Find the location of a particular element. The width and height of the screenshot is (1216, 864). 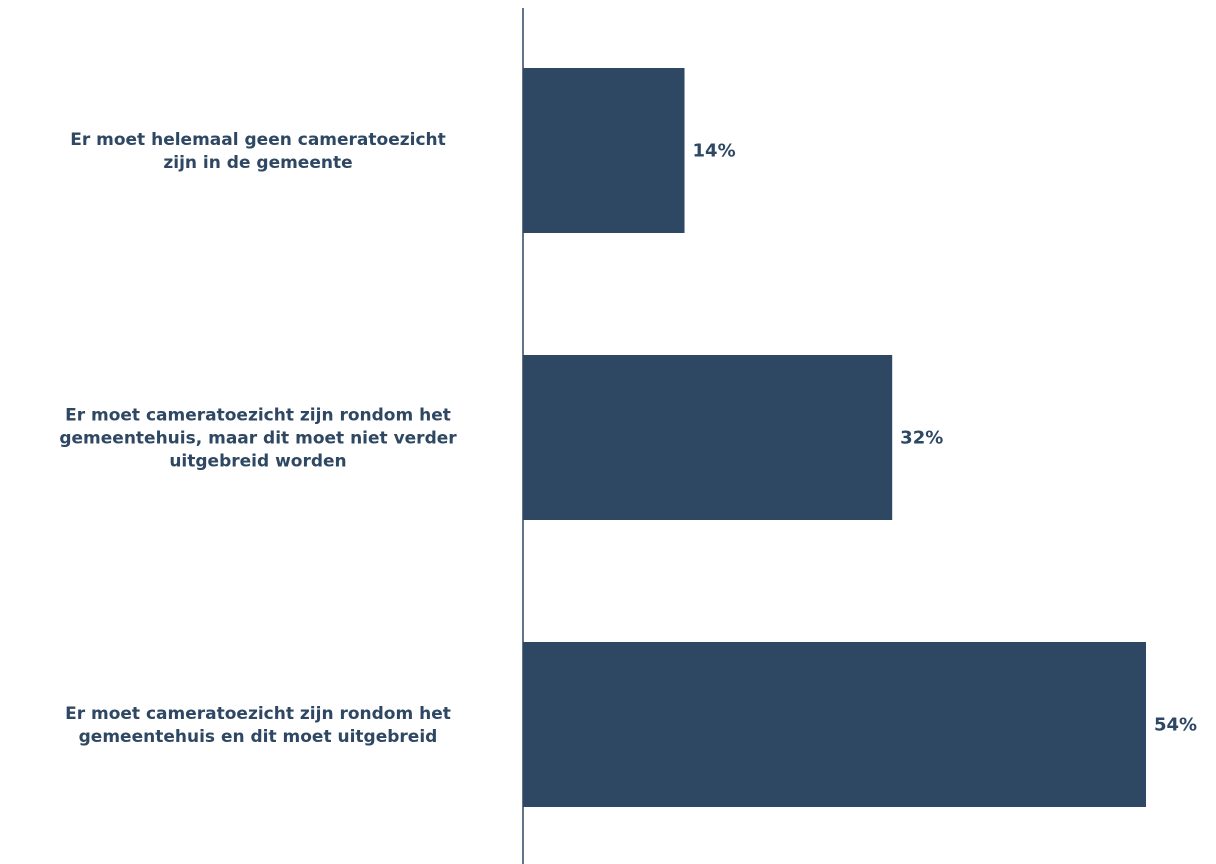

category-label-line: gemeentehuis en dit moet uitgebreid is located at coordinates (258, 737).